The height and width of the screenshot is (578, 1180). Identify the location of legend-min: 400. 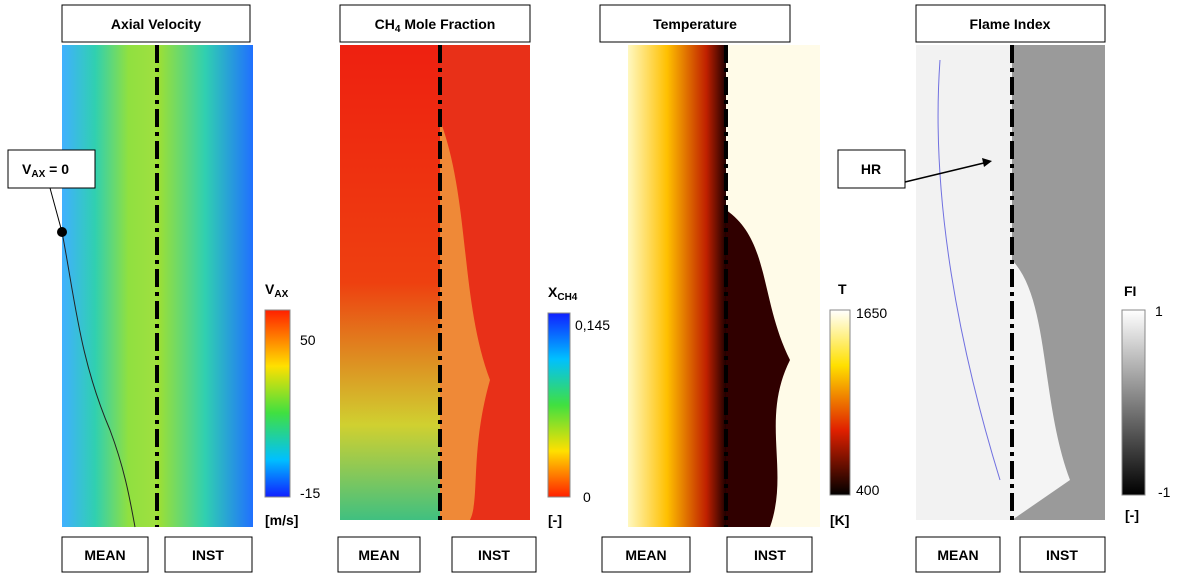
(868, 490).